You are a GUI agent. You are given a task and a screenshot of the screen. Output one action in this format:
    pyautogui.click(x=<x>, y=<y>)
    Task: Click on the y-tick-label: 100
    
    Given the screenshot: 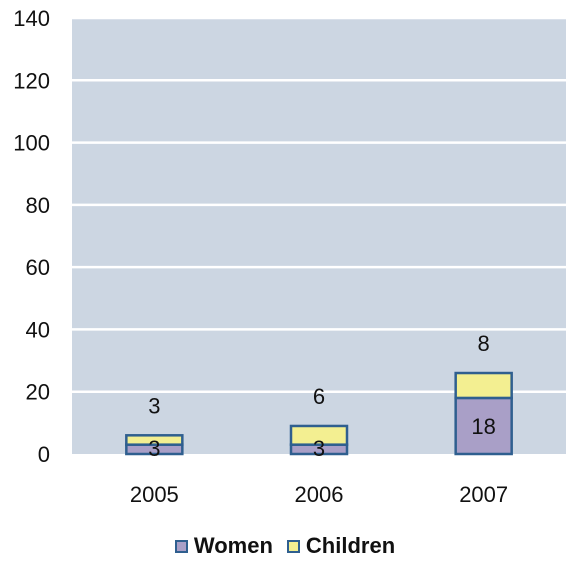 What is the action you would take?
    pyautogui.click(x=31, y=143)
    